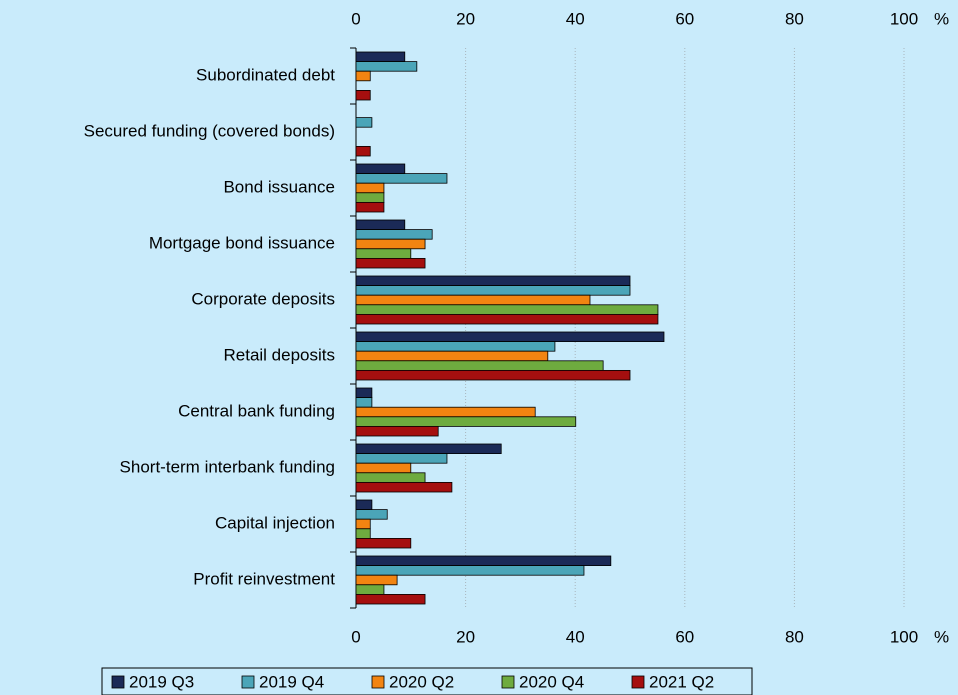 This screenshot has height=695, width=958. What do you see at coordinates (209, 130) in the screenshot?
I see `category-label: Secured funding (covered bonds)` at bounding box center [209, 130].